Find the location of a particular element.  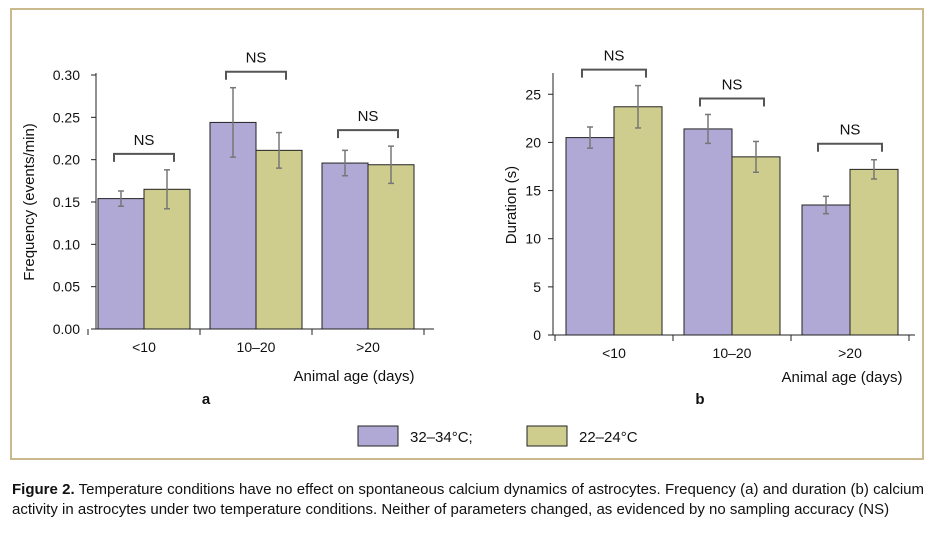

y-tick-label: 0.30 is located at coordinates (66, 75).